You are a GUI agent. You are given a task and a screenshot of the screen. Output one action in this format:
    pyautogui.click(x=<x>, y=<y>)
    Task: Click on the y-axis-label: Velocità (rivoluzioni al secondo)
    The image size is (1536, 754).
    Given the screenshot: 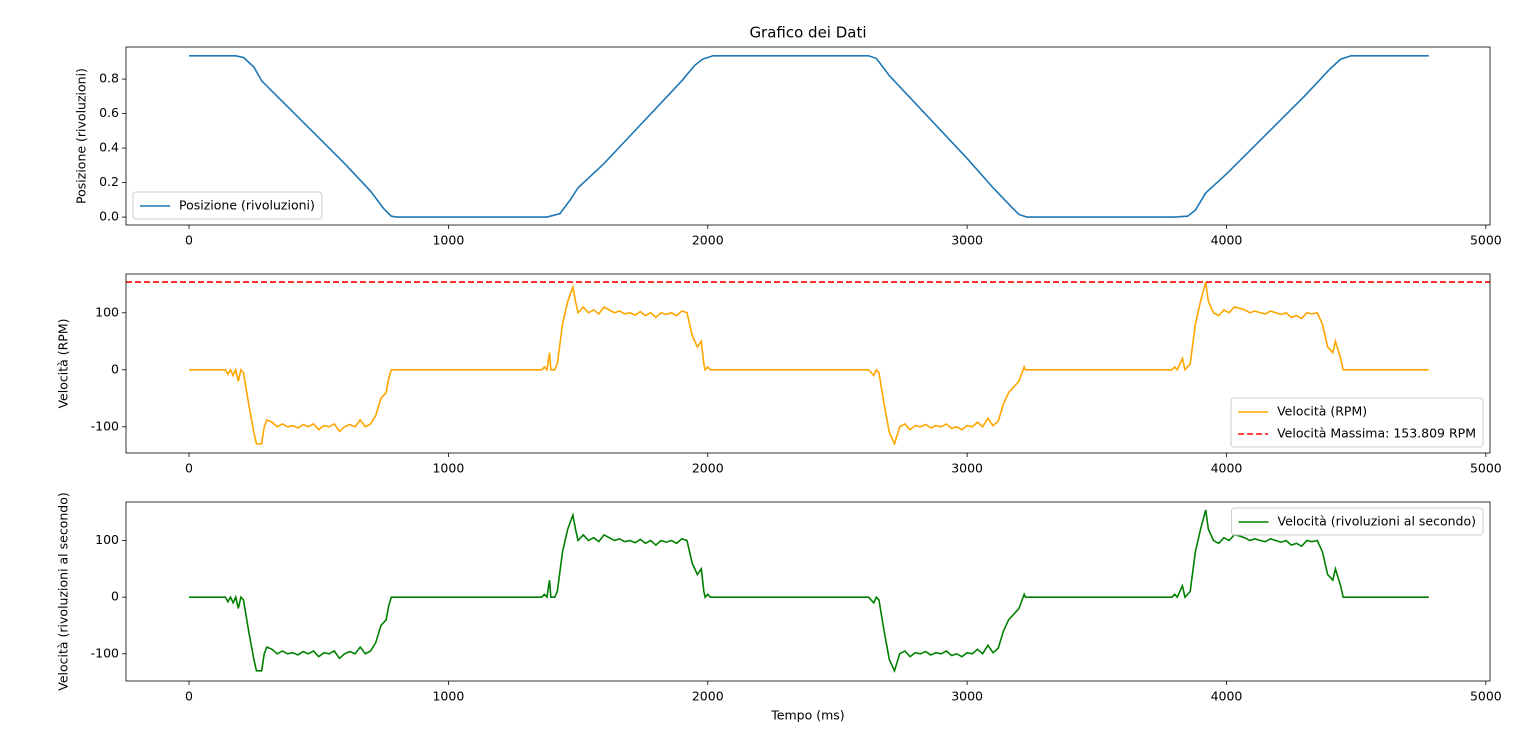 What is the action you would take?
    pyautogui.click(x=63, y=591)
    